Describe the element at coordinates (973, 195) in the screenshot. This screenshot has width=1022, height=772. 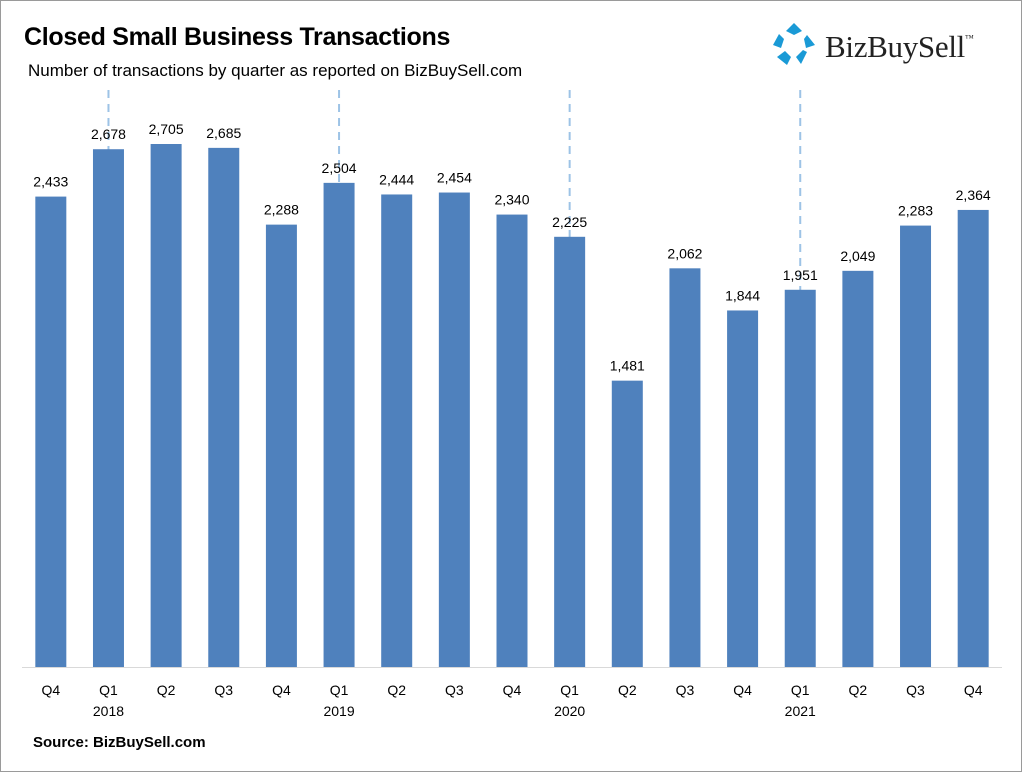
I see `data-label: 2,364` at that location.